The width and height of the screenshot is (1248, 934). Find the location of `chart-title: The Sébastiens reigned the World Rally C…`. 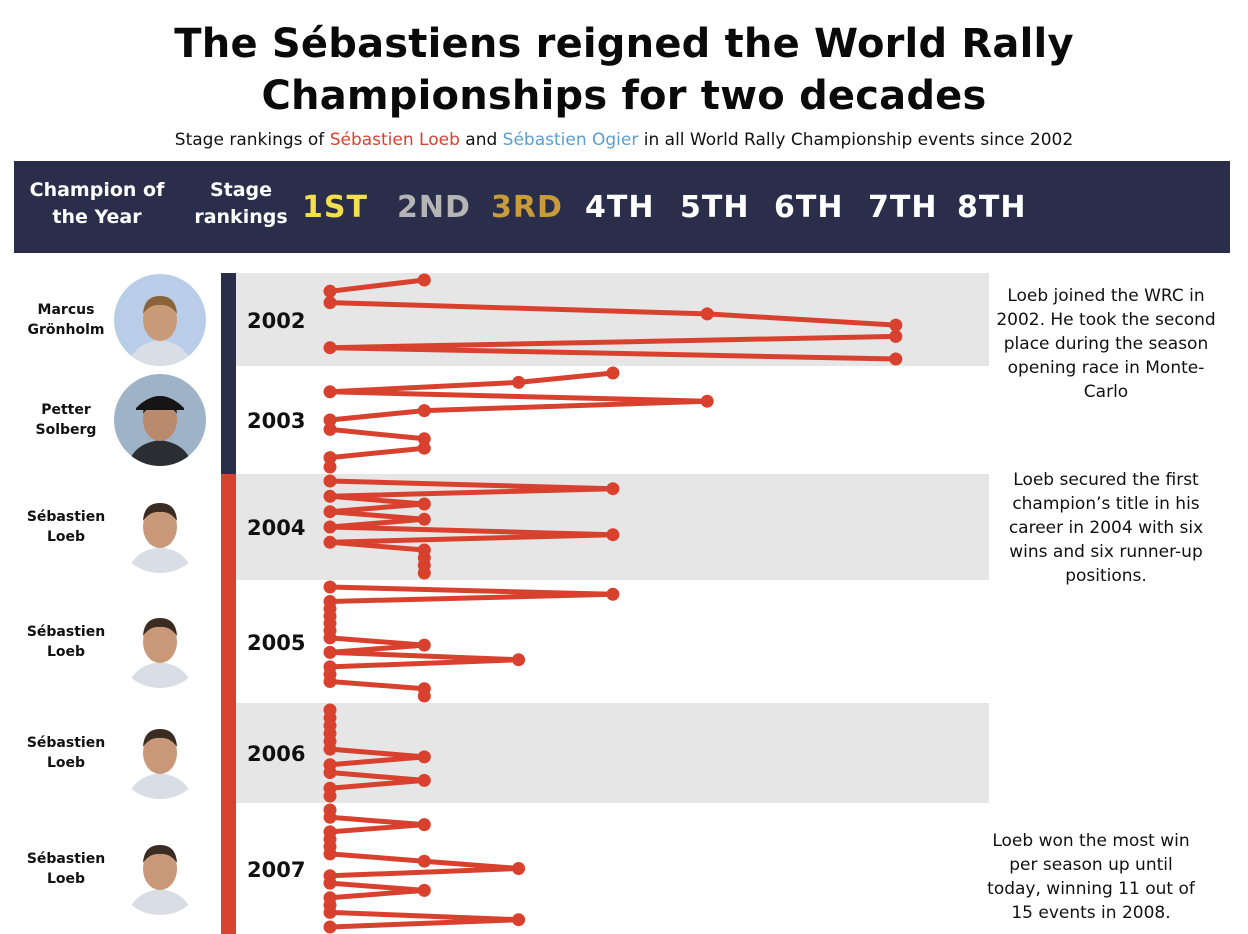

chart-title: The Sébastiens reigned the World Rally C… is located at coordinates (624, 70).